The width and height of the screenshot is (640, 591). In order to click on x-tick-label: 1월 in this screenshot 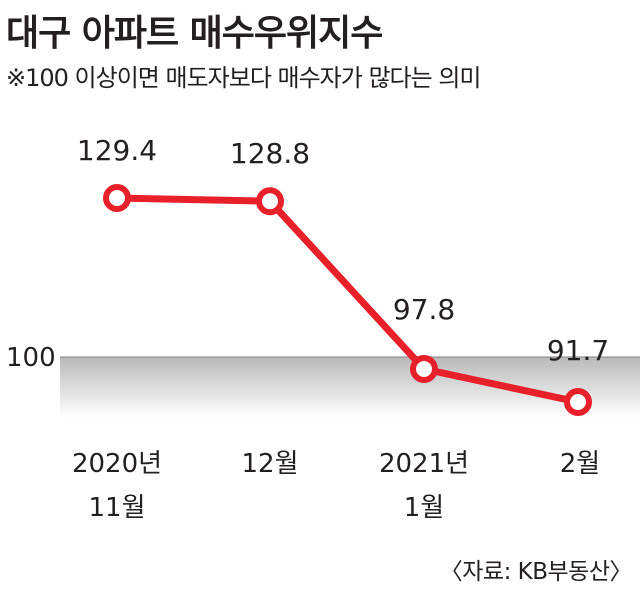, I will do `click(424, 508)`.